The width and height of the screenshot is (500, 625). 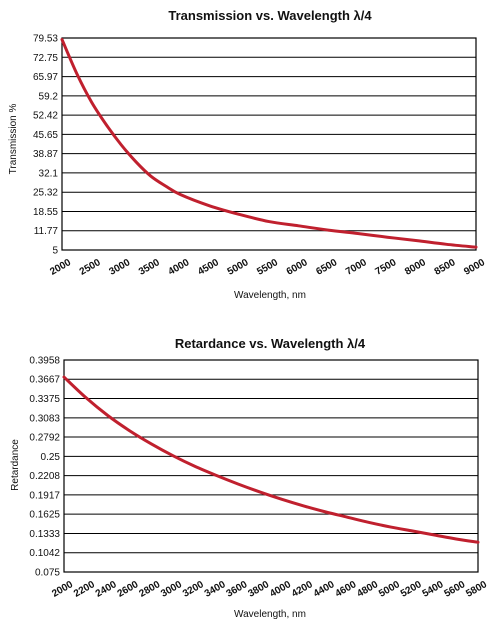 What do you see at coordinates (474, 267) in the screenshot?
I see `x-tick-label: 9000` at bounding box center [474, 267].